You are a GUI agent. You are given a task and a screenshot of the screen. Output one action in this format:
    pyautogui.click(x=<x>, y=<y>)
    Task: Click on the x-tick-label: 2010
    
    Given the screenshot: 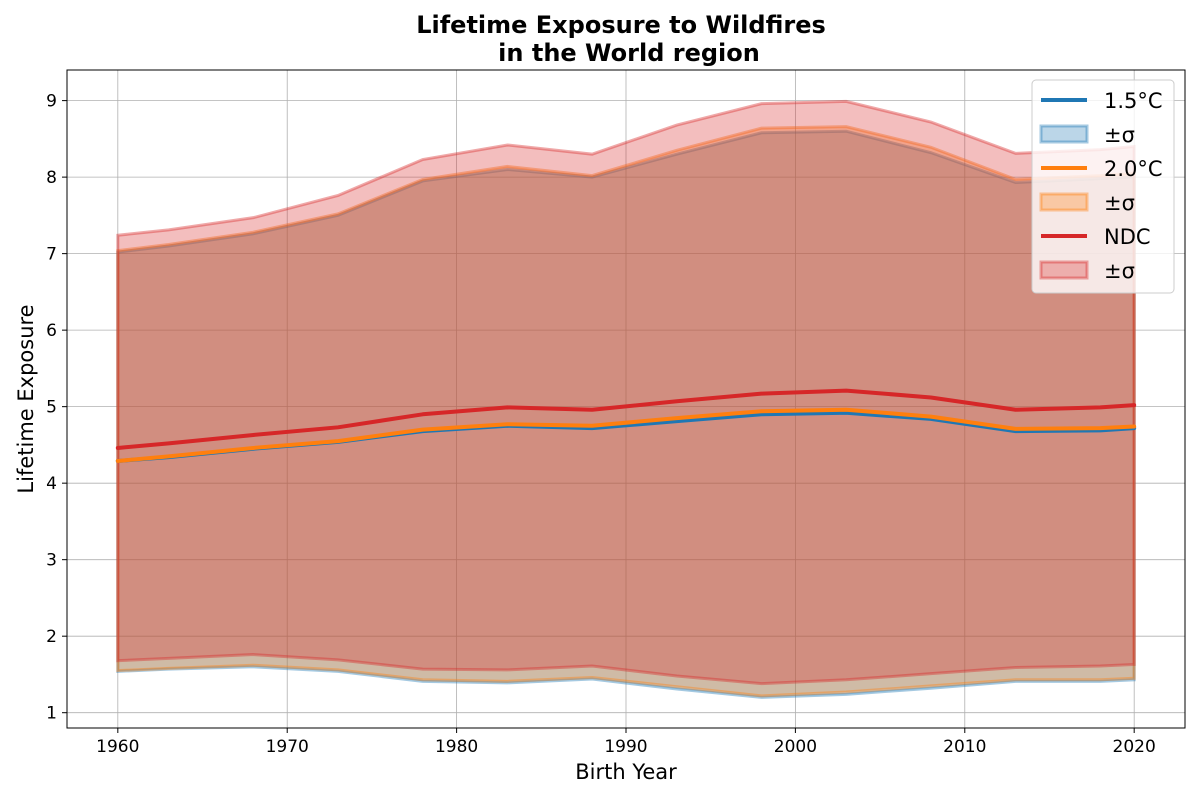 What is the action you would take?
    pyautogui.click(x=964, y=747)
    